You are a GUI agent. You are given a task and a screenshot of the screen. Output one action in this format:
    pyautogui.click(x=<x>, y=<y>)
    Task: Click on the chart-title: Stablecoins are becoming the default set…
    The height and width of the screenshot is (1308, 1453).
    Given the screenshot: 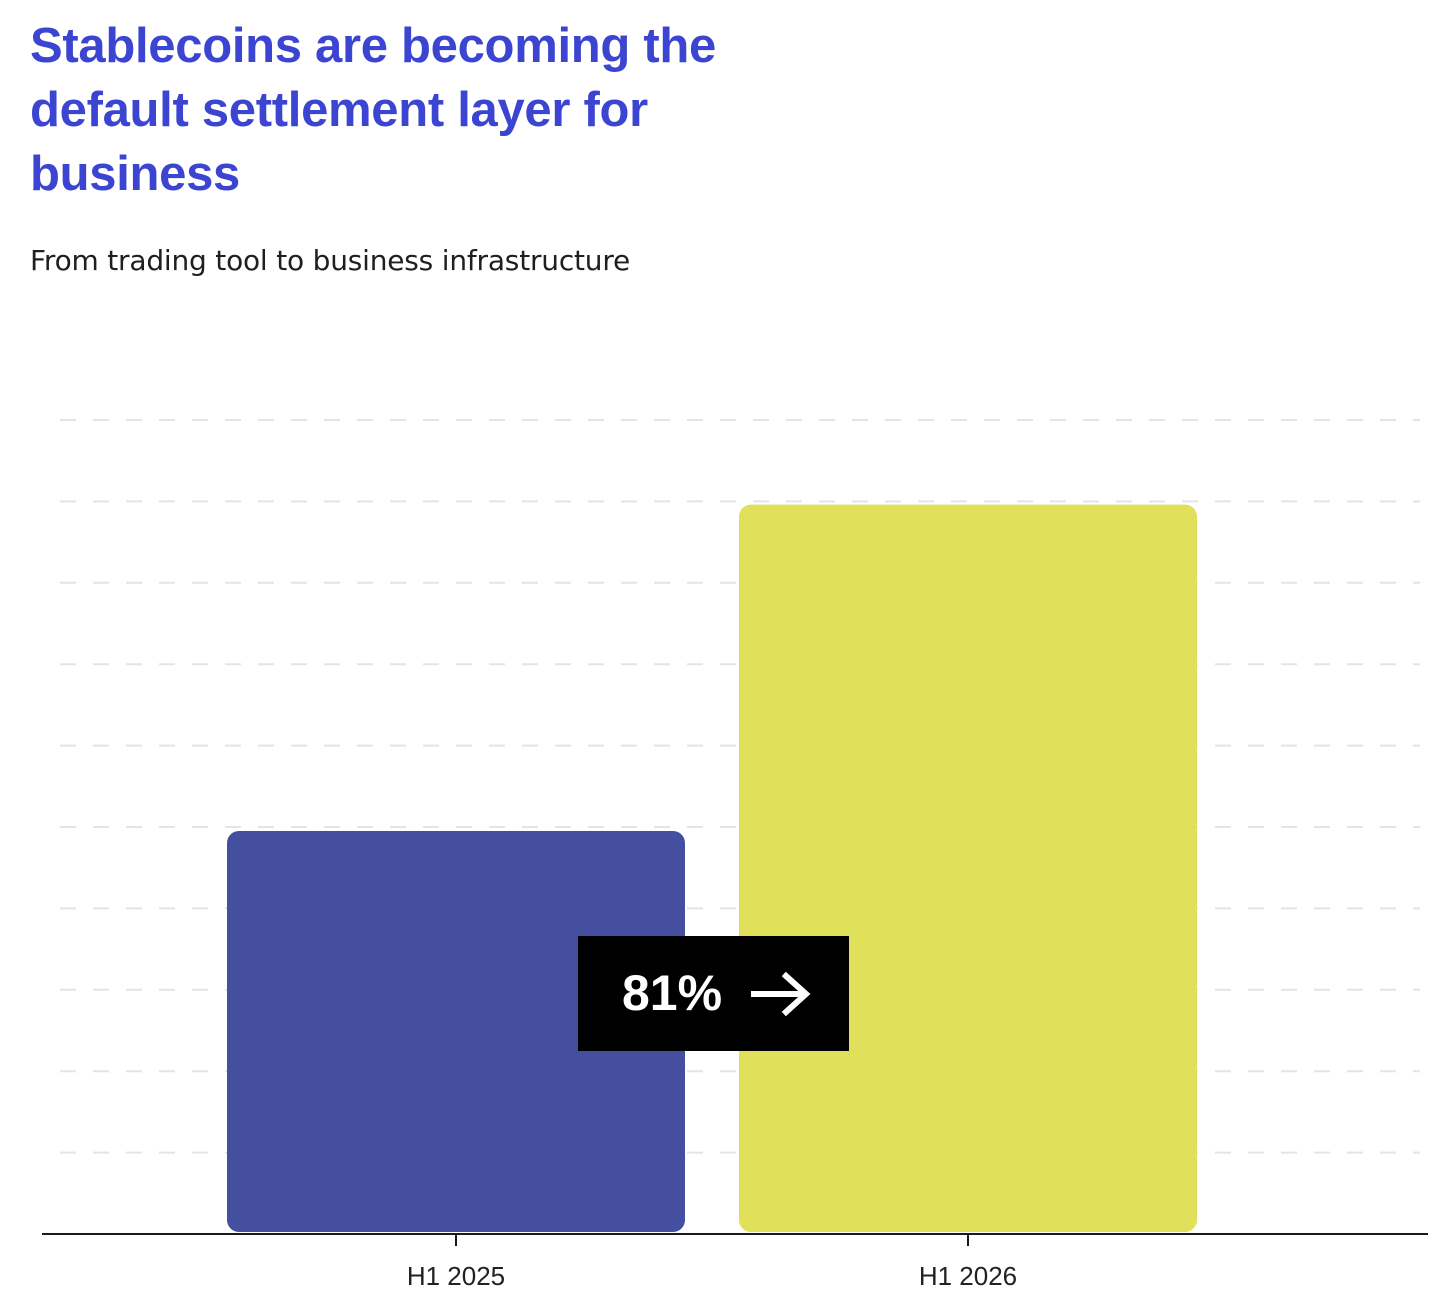 What is the action you would take?
    pyautogui.click(x=373, y=110)
    